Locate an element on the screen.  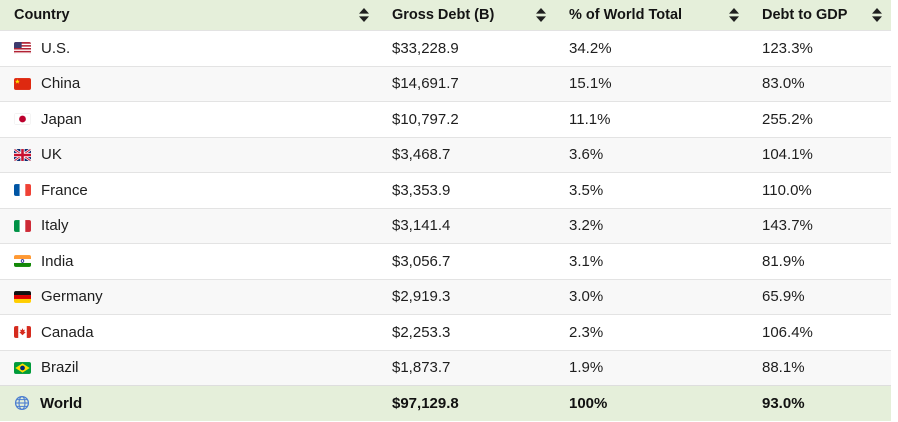
total-label: World is located at coordinates (61, 403).